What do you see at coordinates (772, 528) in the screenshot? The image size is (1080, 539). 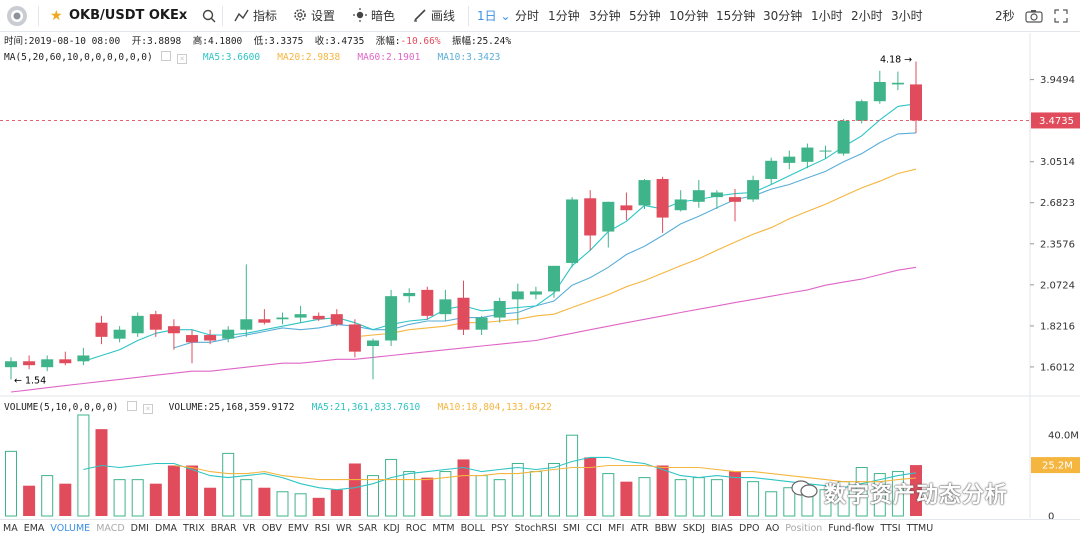 I see `indicator-tab-ao: AO` at bounding box center [772, 528].